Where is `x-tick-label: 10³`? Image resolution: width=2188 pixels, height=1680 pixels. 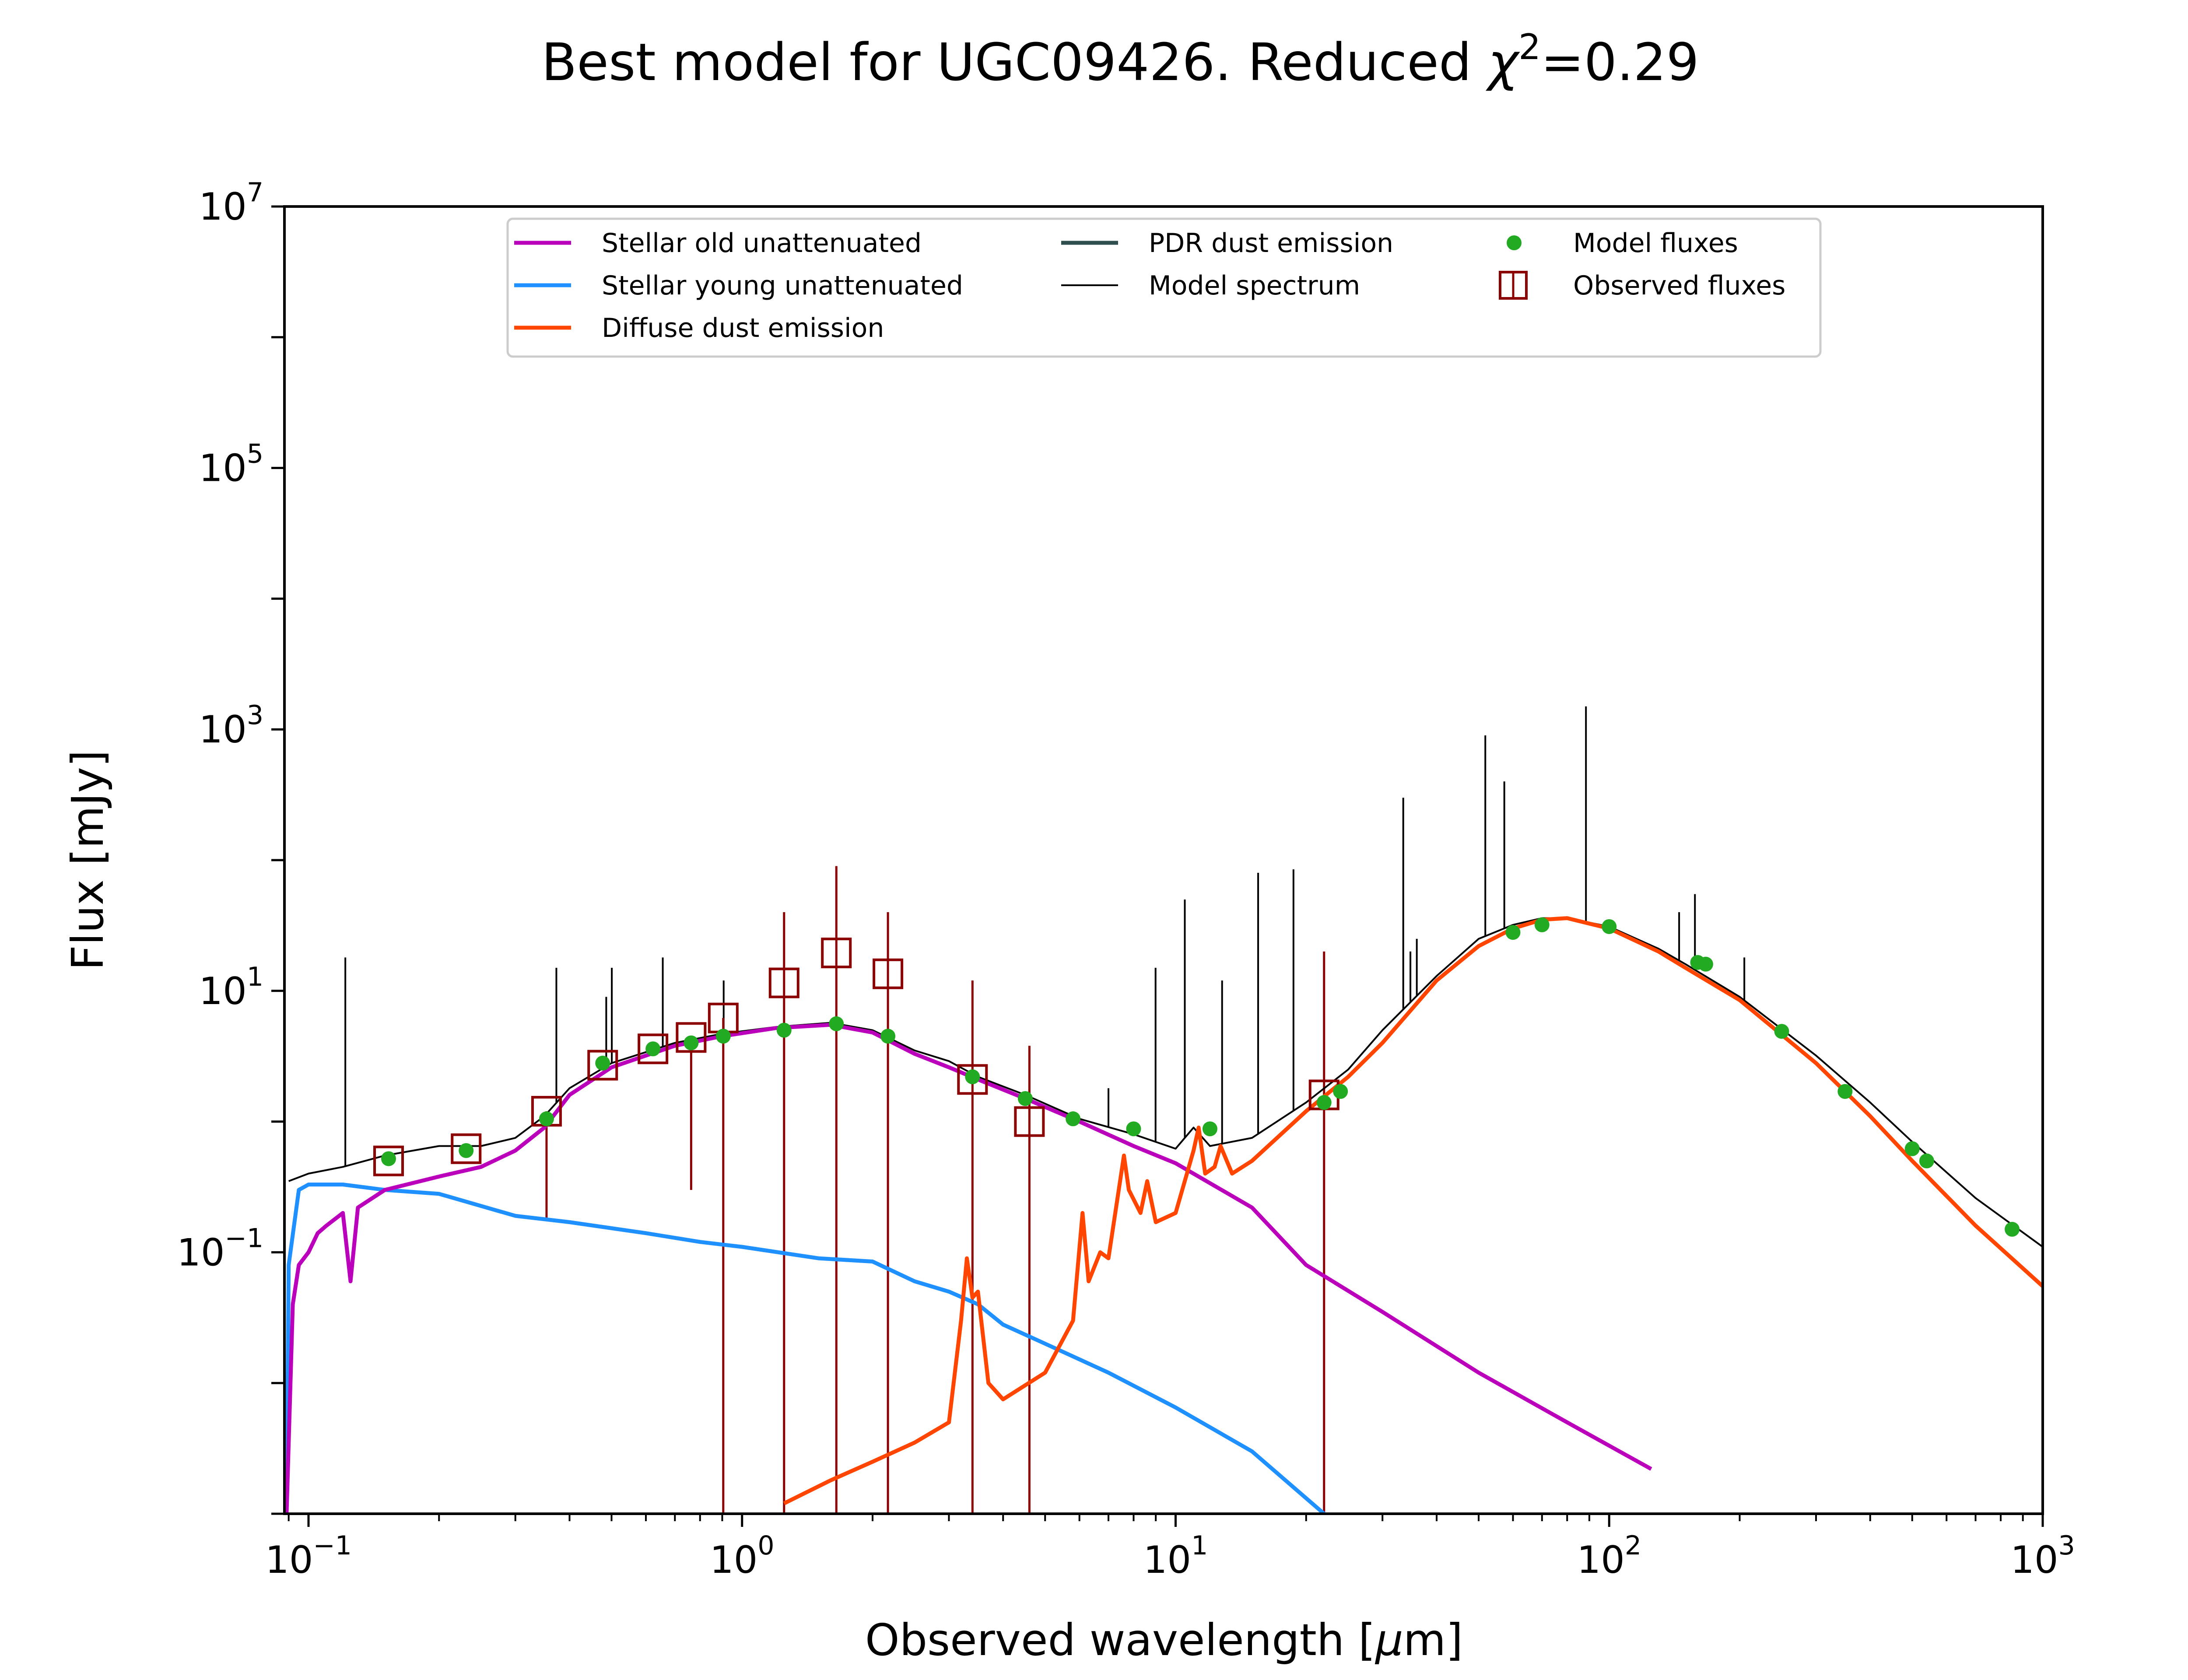
x-tick-label: 10³ is located at coordinates (2042, 1556).